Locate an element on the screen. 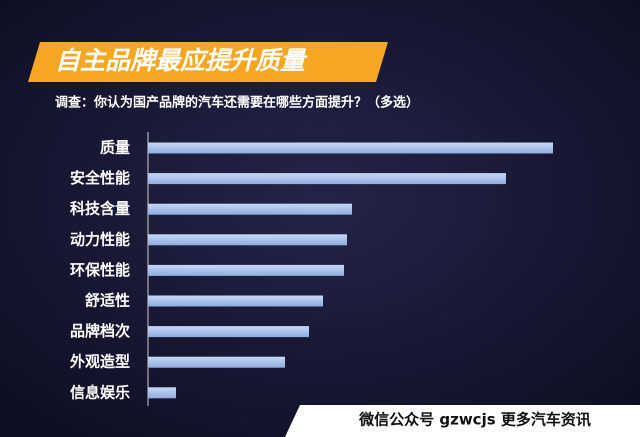  y-tick-label: 科技含量 is located at coordinates (100, 209).